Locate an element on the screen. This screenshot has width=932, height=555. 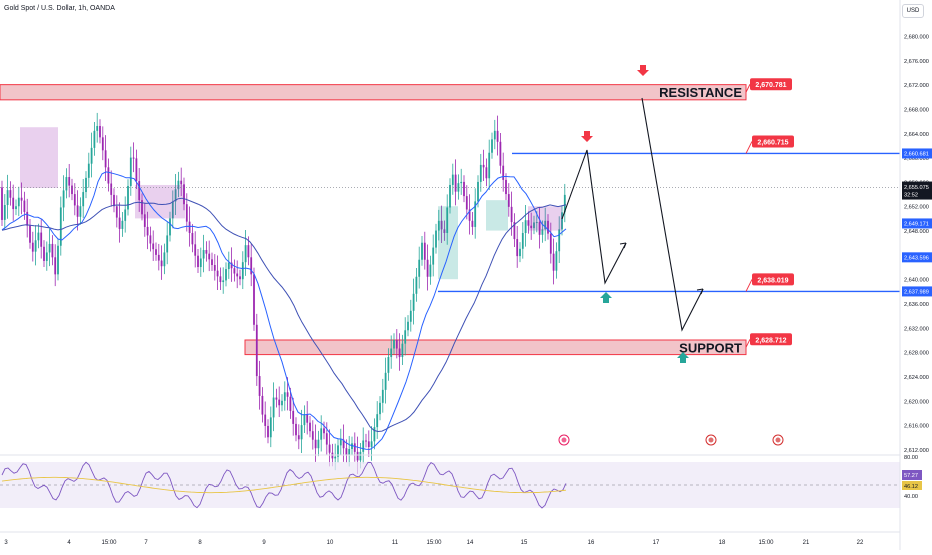
rsi-ma-text: 46.12 is located at coordinates (911, 487).